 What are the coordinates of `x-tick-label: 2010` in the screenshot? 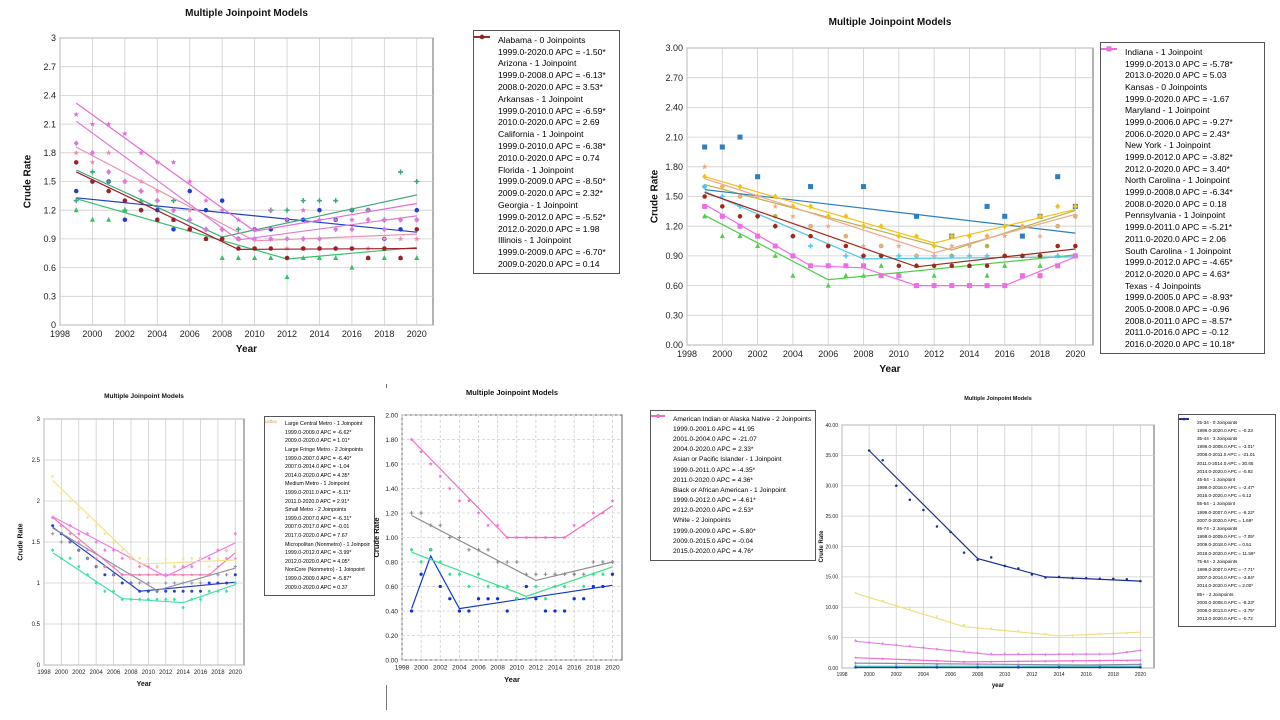 It's located at (899, 354).